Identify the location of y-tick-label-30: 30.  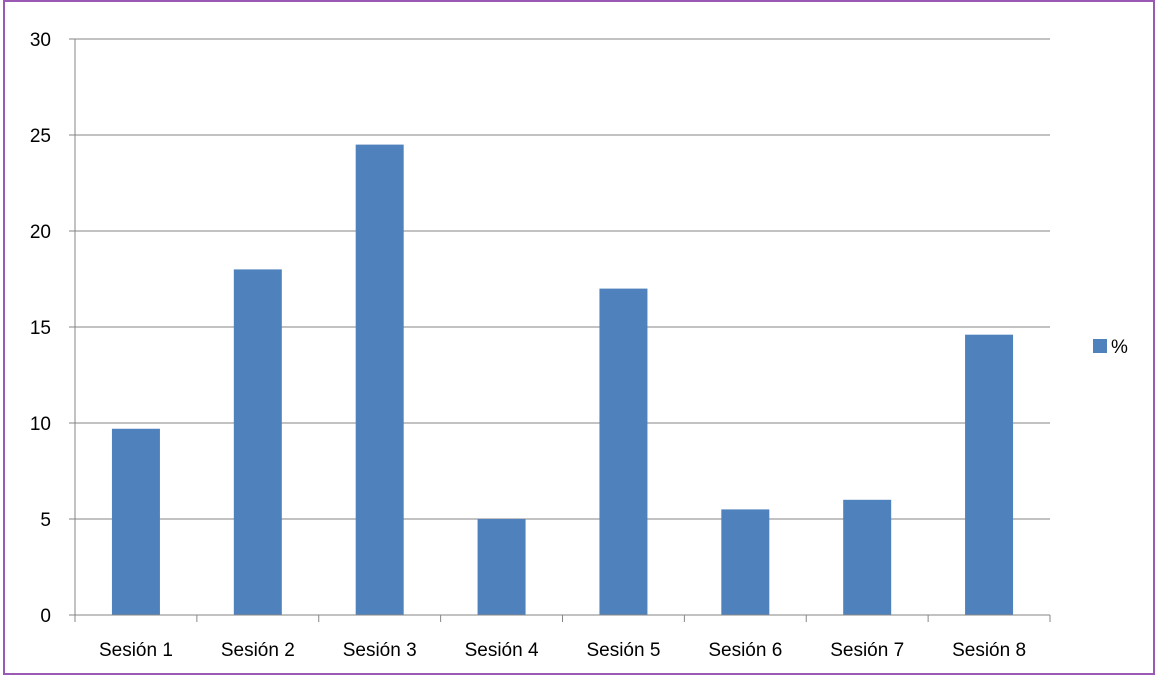
(40, 40).